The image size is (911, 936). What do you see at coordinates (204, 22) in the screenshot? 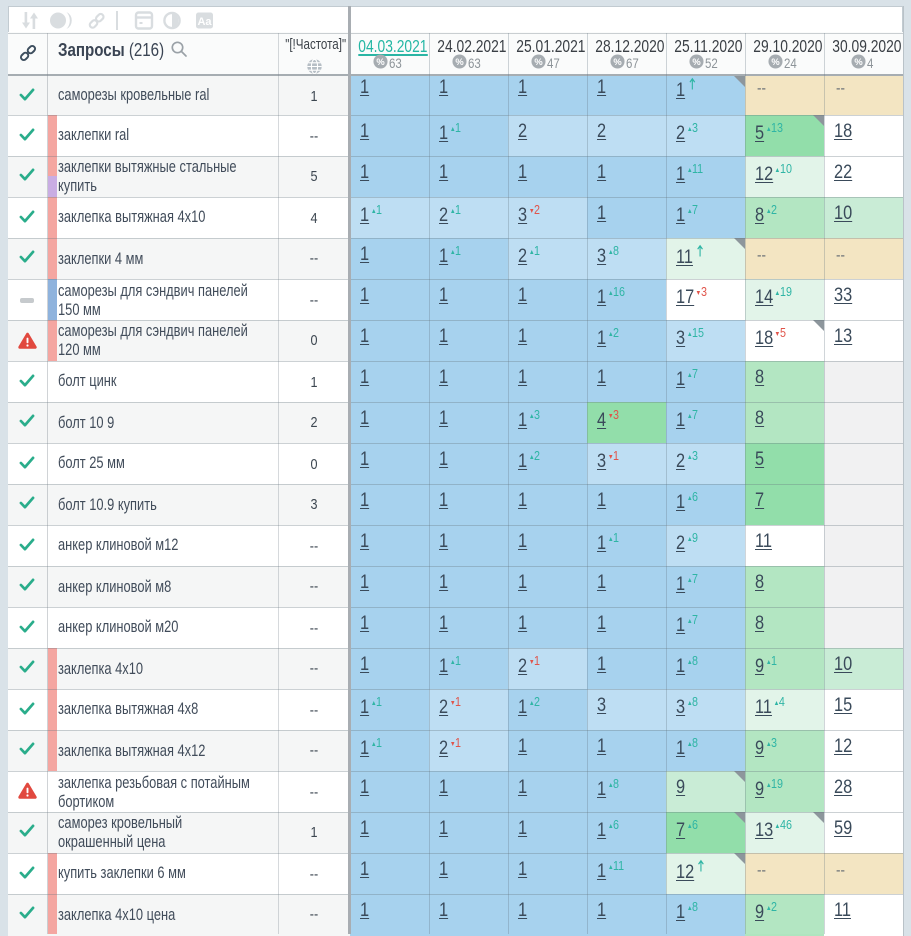
I see `svg-text: Aa` at bounding box center [204, 22].